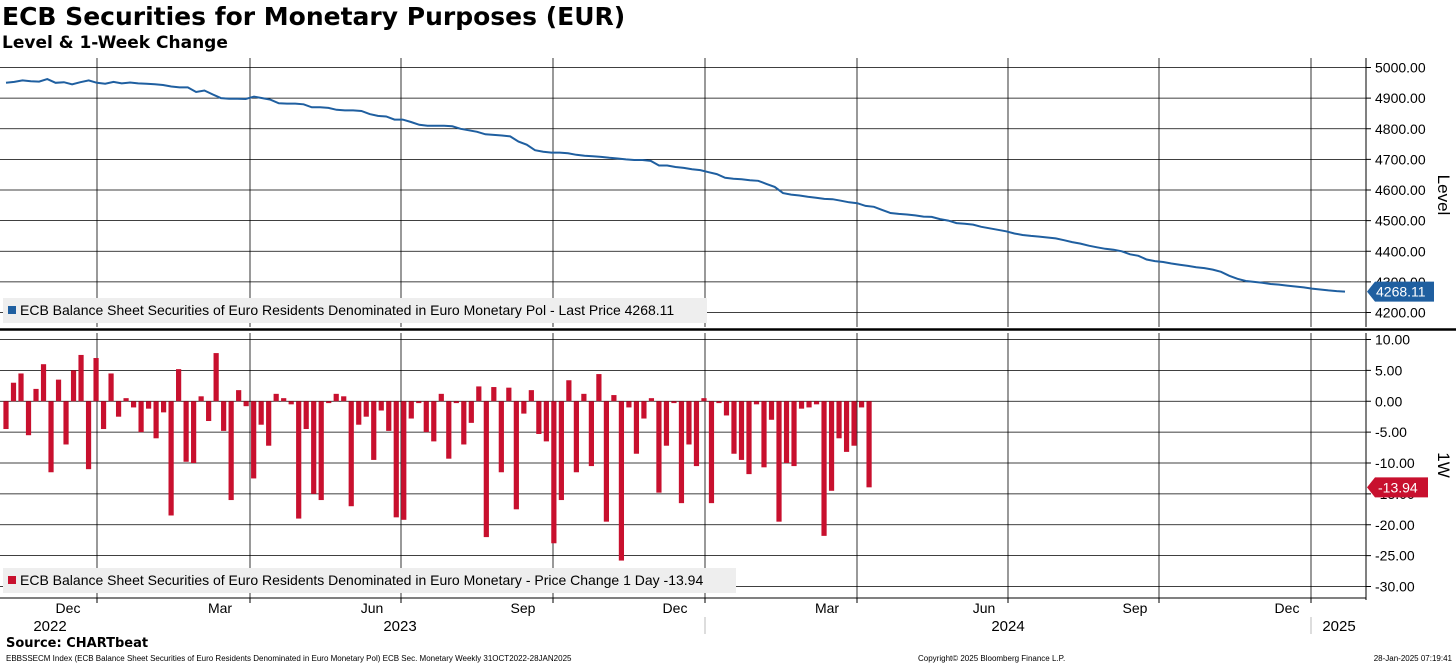 The width and height of the screenshot is (1456, 665). What do you see at coordinates (1400, 129) in the screenshot?
I see `top-tick-label-6: 4800.00` at bounding box center [1400, 129].